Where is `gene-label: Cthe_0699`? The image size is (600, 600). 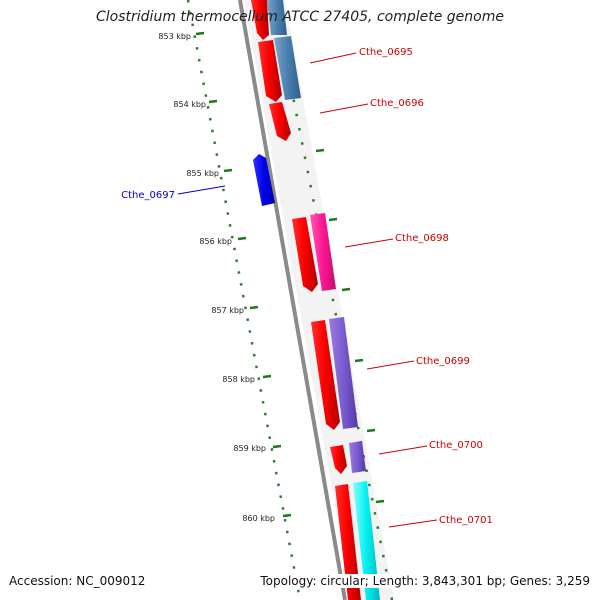 gene-label: Cthe_0699 is located at coordinates (443, 361).